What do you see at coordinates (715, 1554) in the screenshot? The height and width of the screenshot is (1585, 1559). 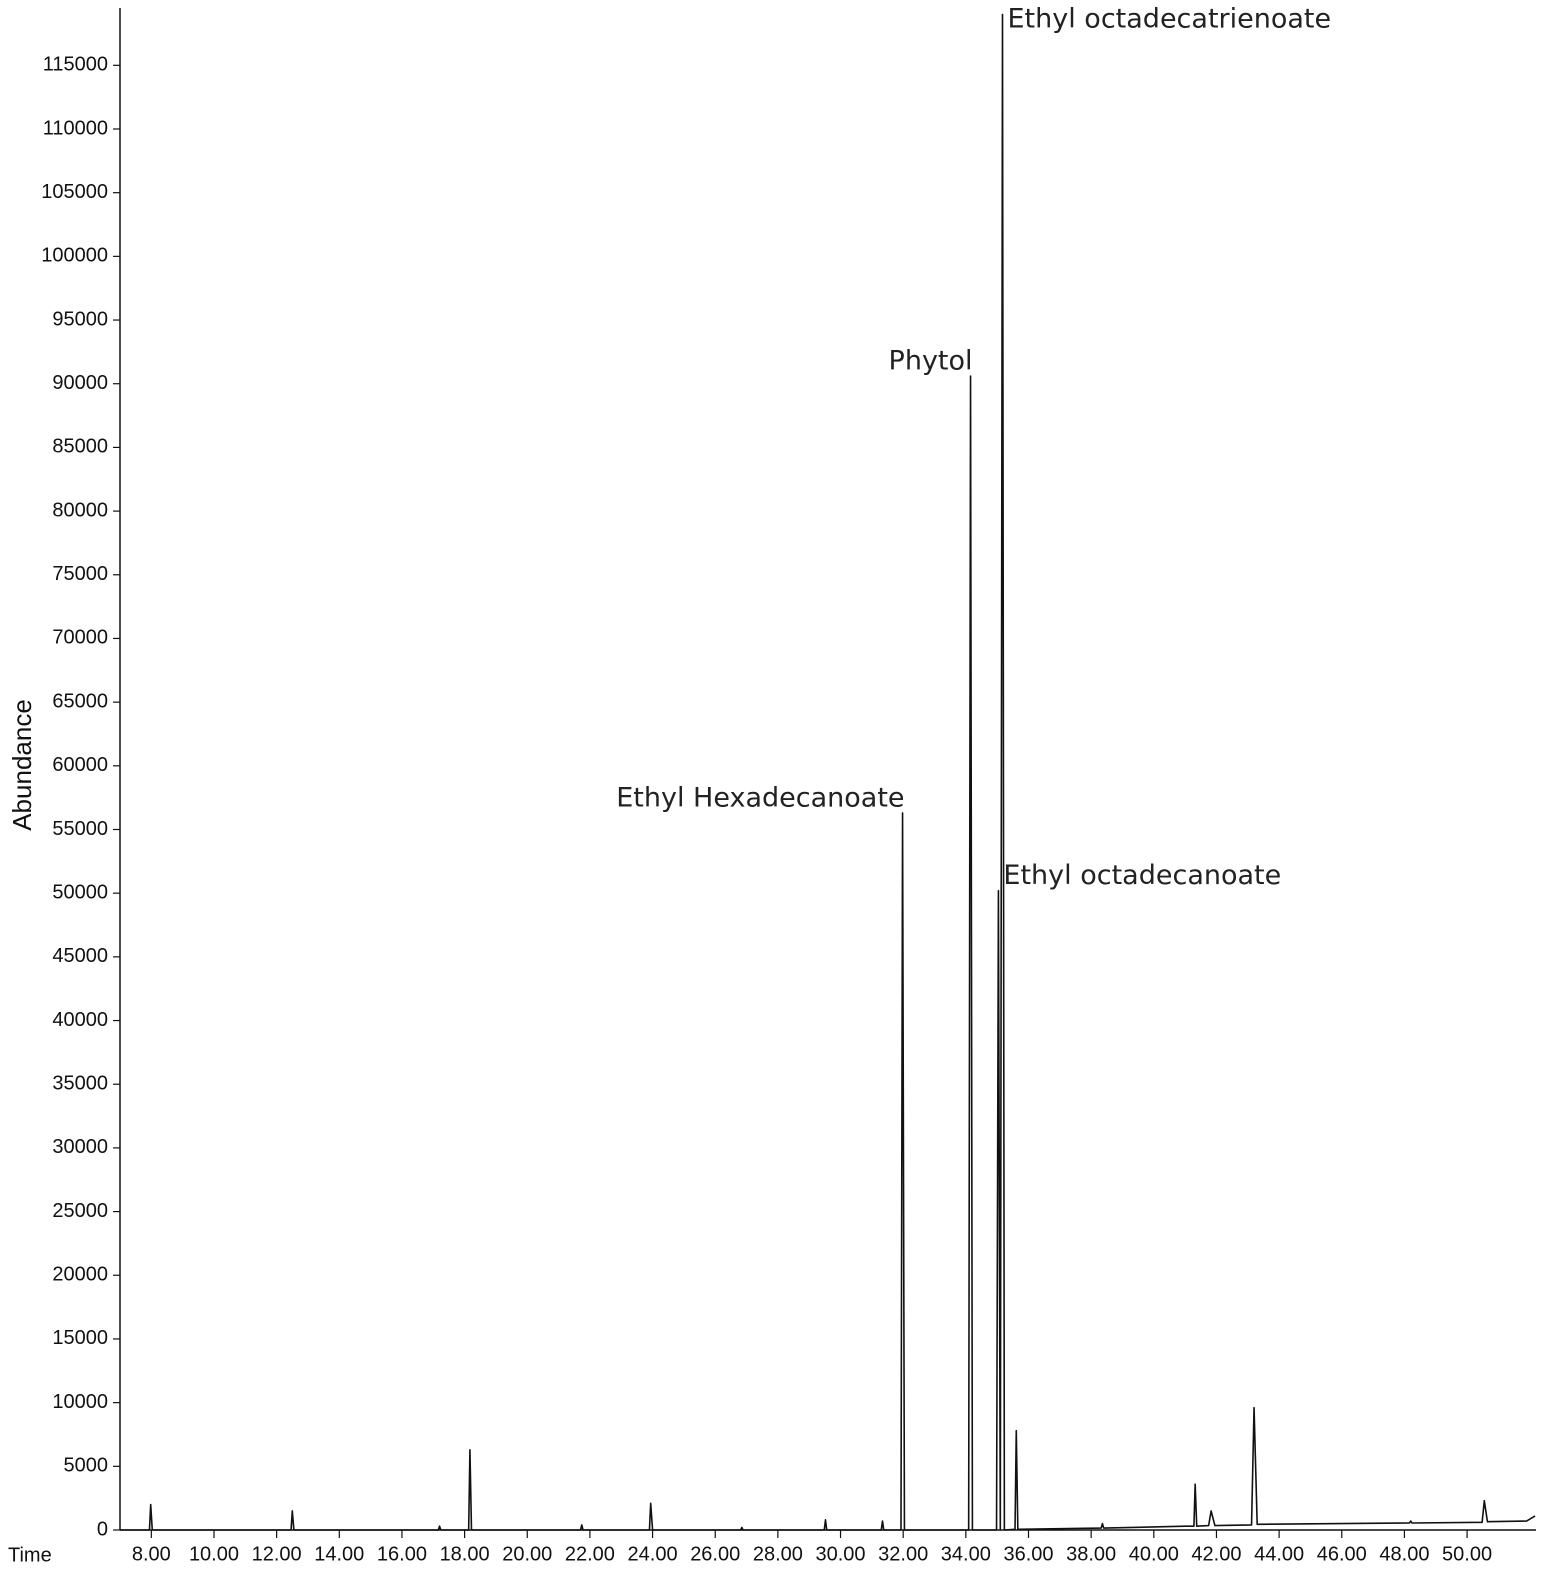 I see `x-tick-label: 26.00` at bounding box center [715, 1554].